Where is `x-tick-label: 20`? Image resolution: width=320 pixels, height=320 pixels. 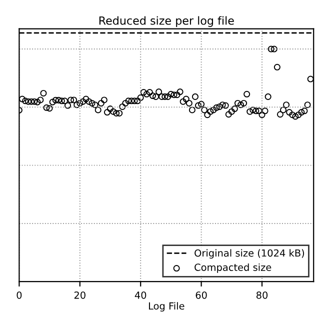
x-tick-label: 20 is located at coordinates (80, 295).